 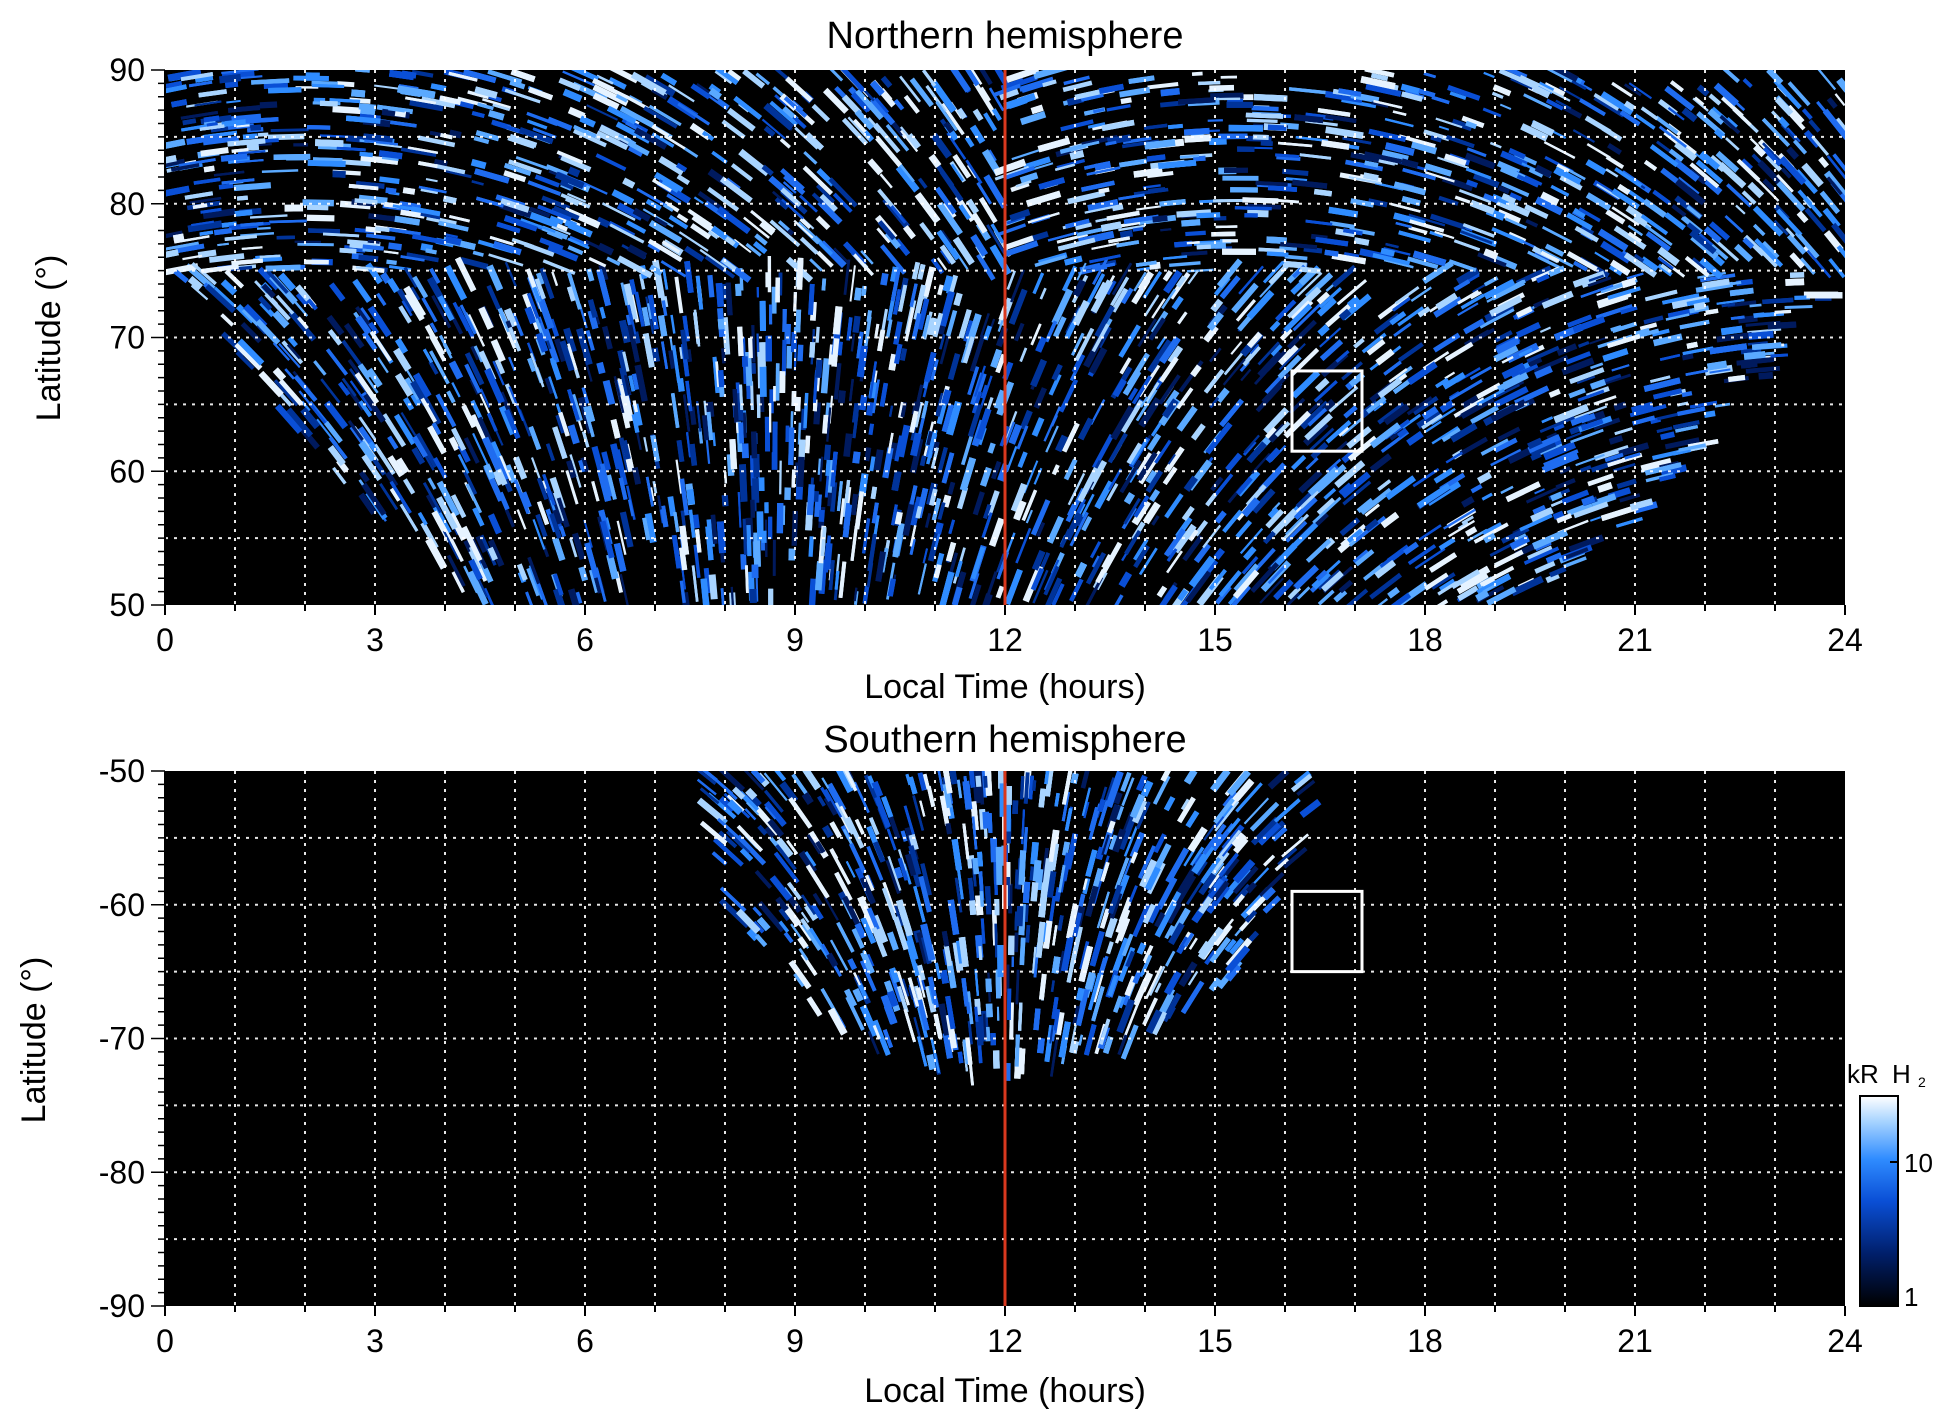 What do you see at coordinates (127, 605) in the screenshot?
I see `north-y-tick-label: 50` at bounding box center [127, 605].